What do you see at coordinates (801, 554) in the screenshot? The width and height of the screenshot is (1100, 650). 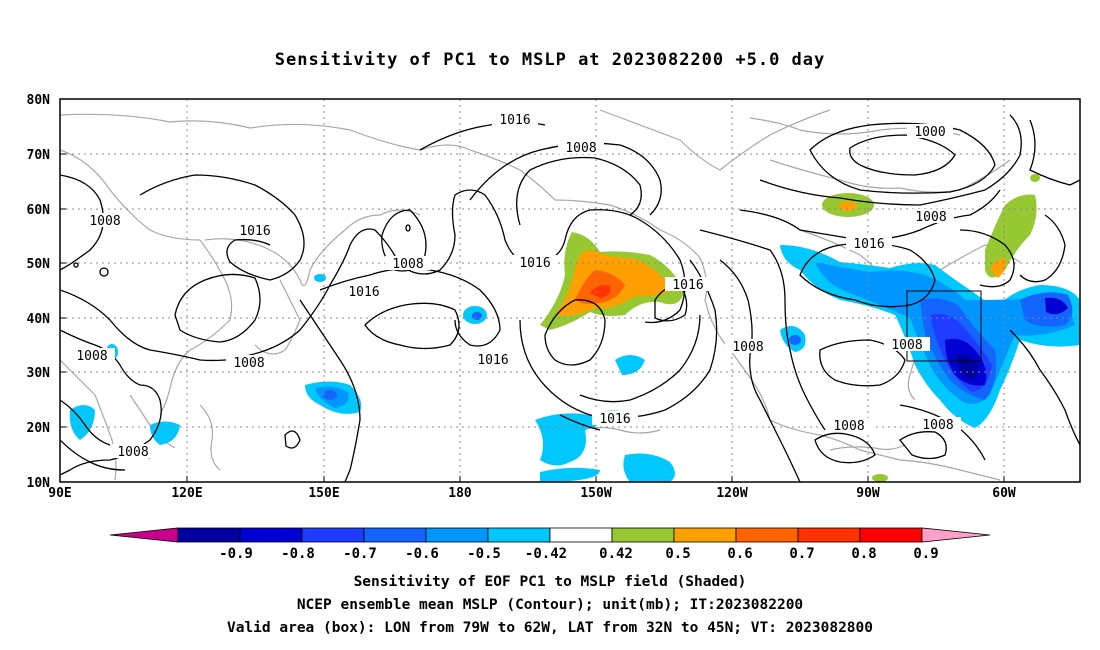 I see `colorbar-label: 0.7` at bounding box center [801, 554].